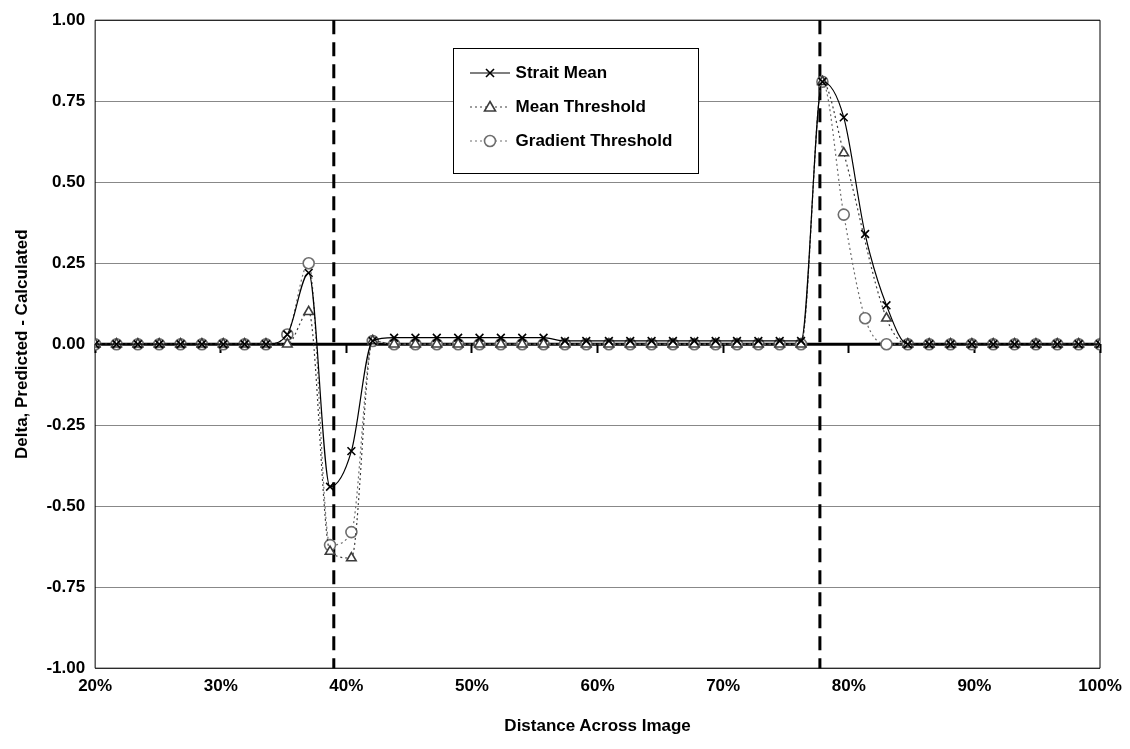 Image resolution: width=1130 pixels, height=749 pixels. What do you see at coordinates (69, 262) in the screenshot?
I see `y-tick-label: 0.25` at bounding box center [69, 262].